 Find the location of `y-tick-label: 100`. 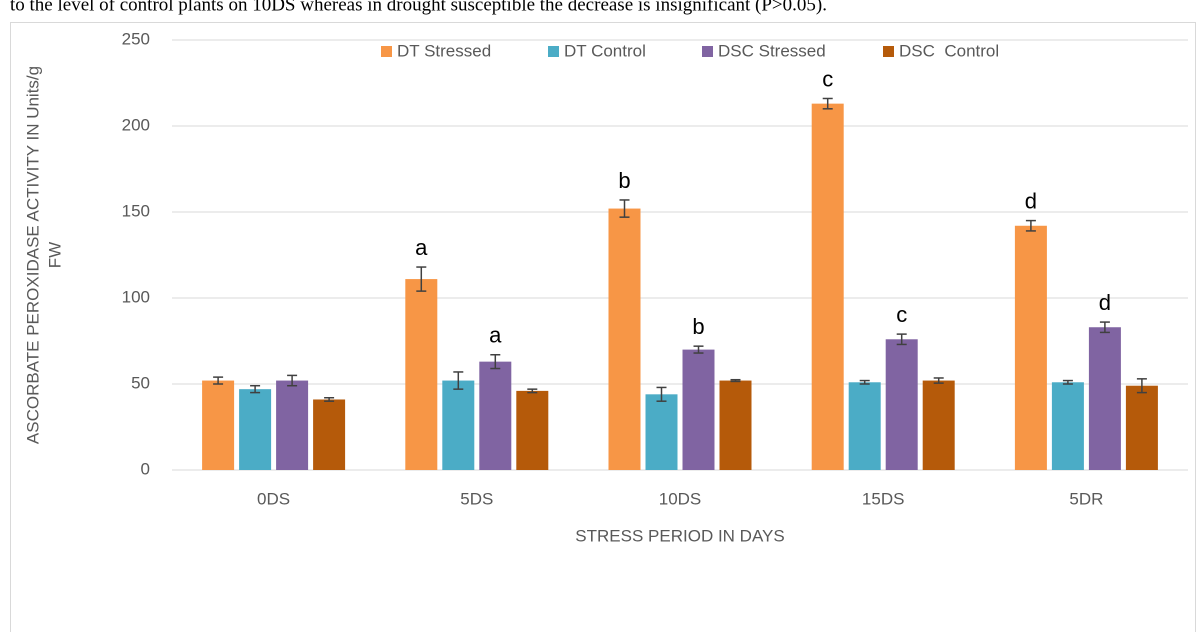

y-tick-label: 100 is located at coordinates (136, 296).